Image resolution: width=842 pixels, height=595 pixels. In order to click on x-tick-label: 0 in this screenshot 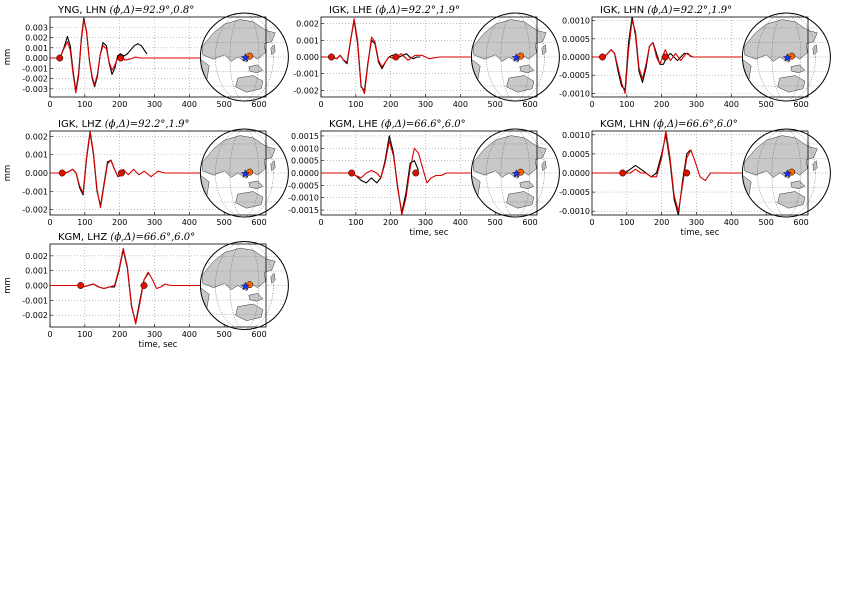, I will do `click(49, 334)`.